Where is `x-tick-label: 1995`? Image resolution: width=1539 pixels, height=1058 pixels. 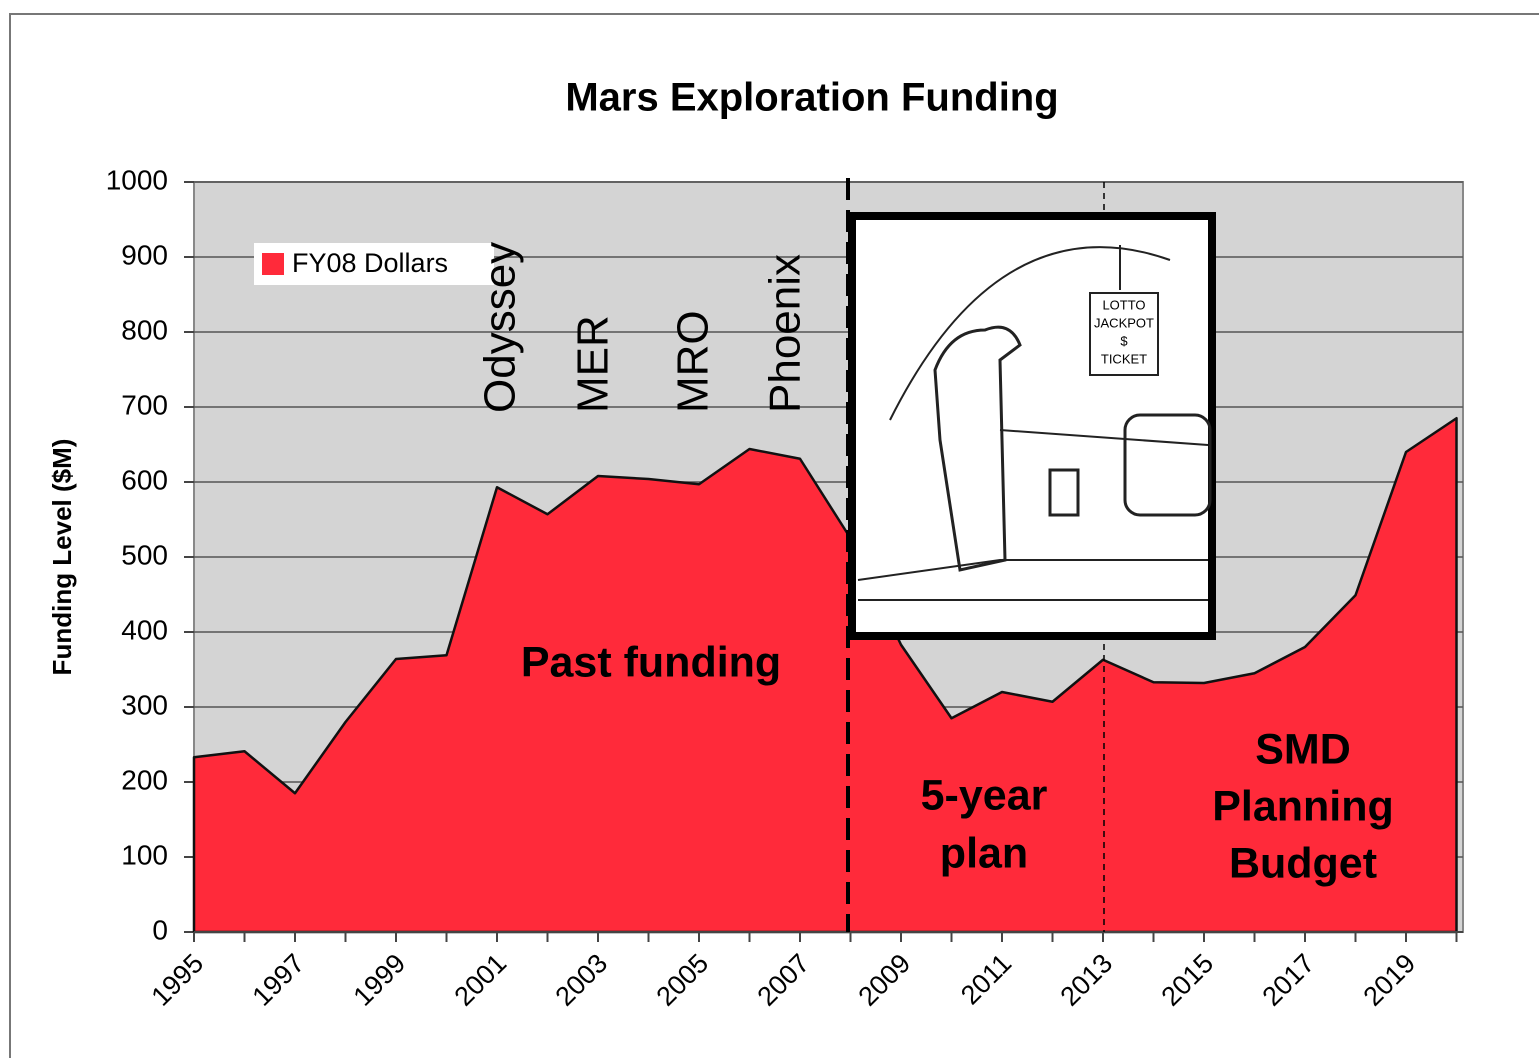
x-tick-label: 1995 is located at coordinates (178, 980).